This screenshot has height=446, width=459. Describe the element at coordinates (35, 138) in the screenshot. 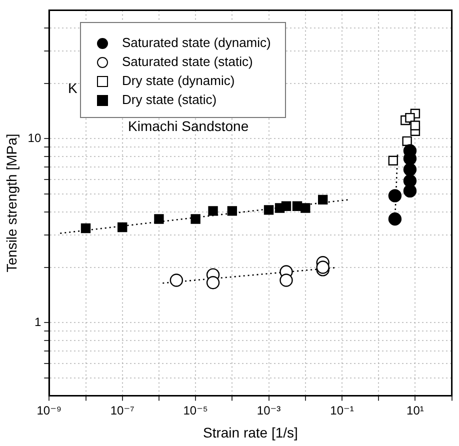

I see `y-tick-label: 10` at that location.